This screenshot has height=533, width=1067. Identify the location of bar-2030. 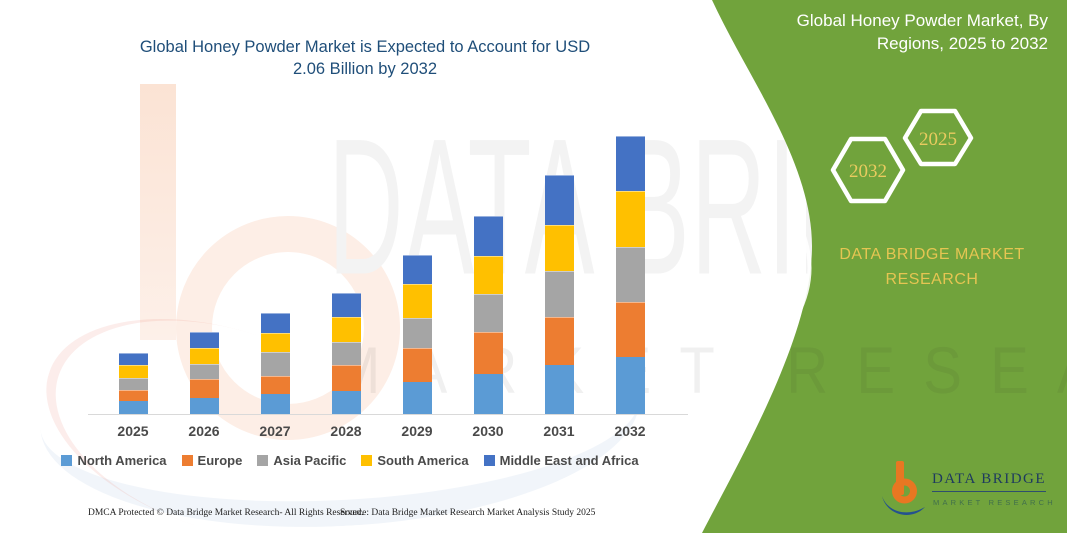
(488, 314).